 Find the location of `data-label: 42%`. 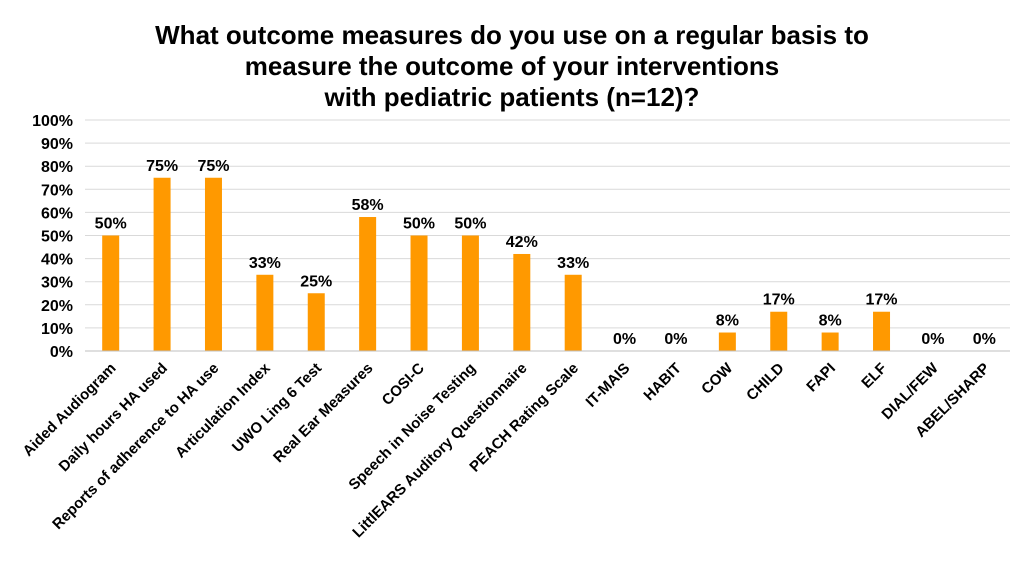

data-label: 42% is located at coordinates (522, 242).